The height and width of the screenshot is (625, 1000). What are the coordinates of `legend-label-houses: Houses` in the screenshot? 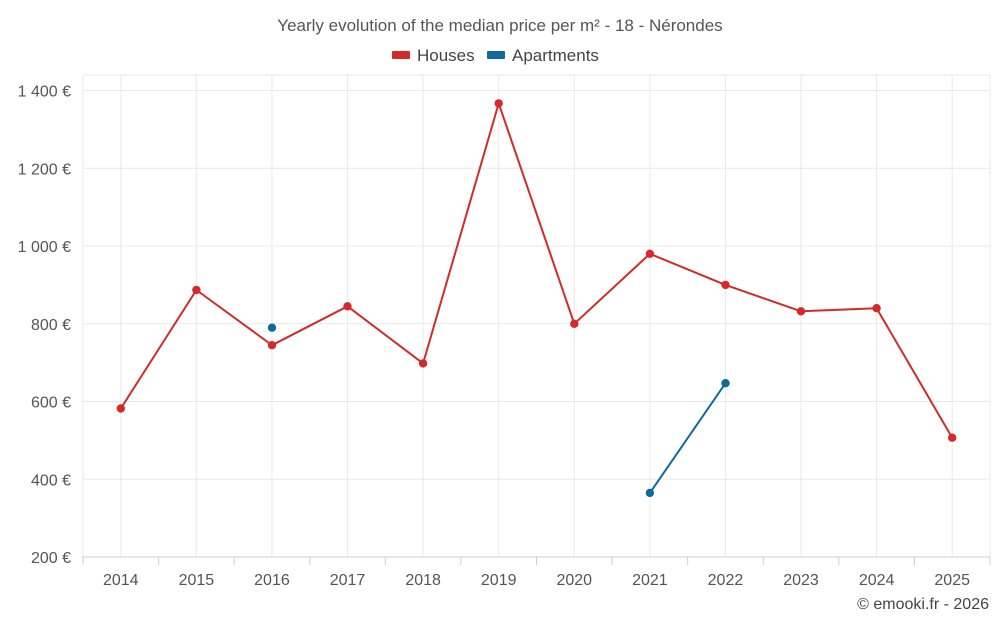 It's located at (446, 55).